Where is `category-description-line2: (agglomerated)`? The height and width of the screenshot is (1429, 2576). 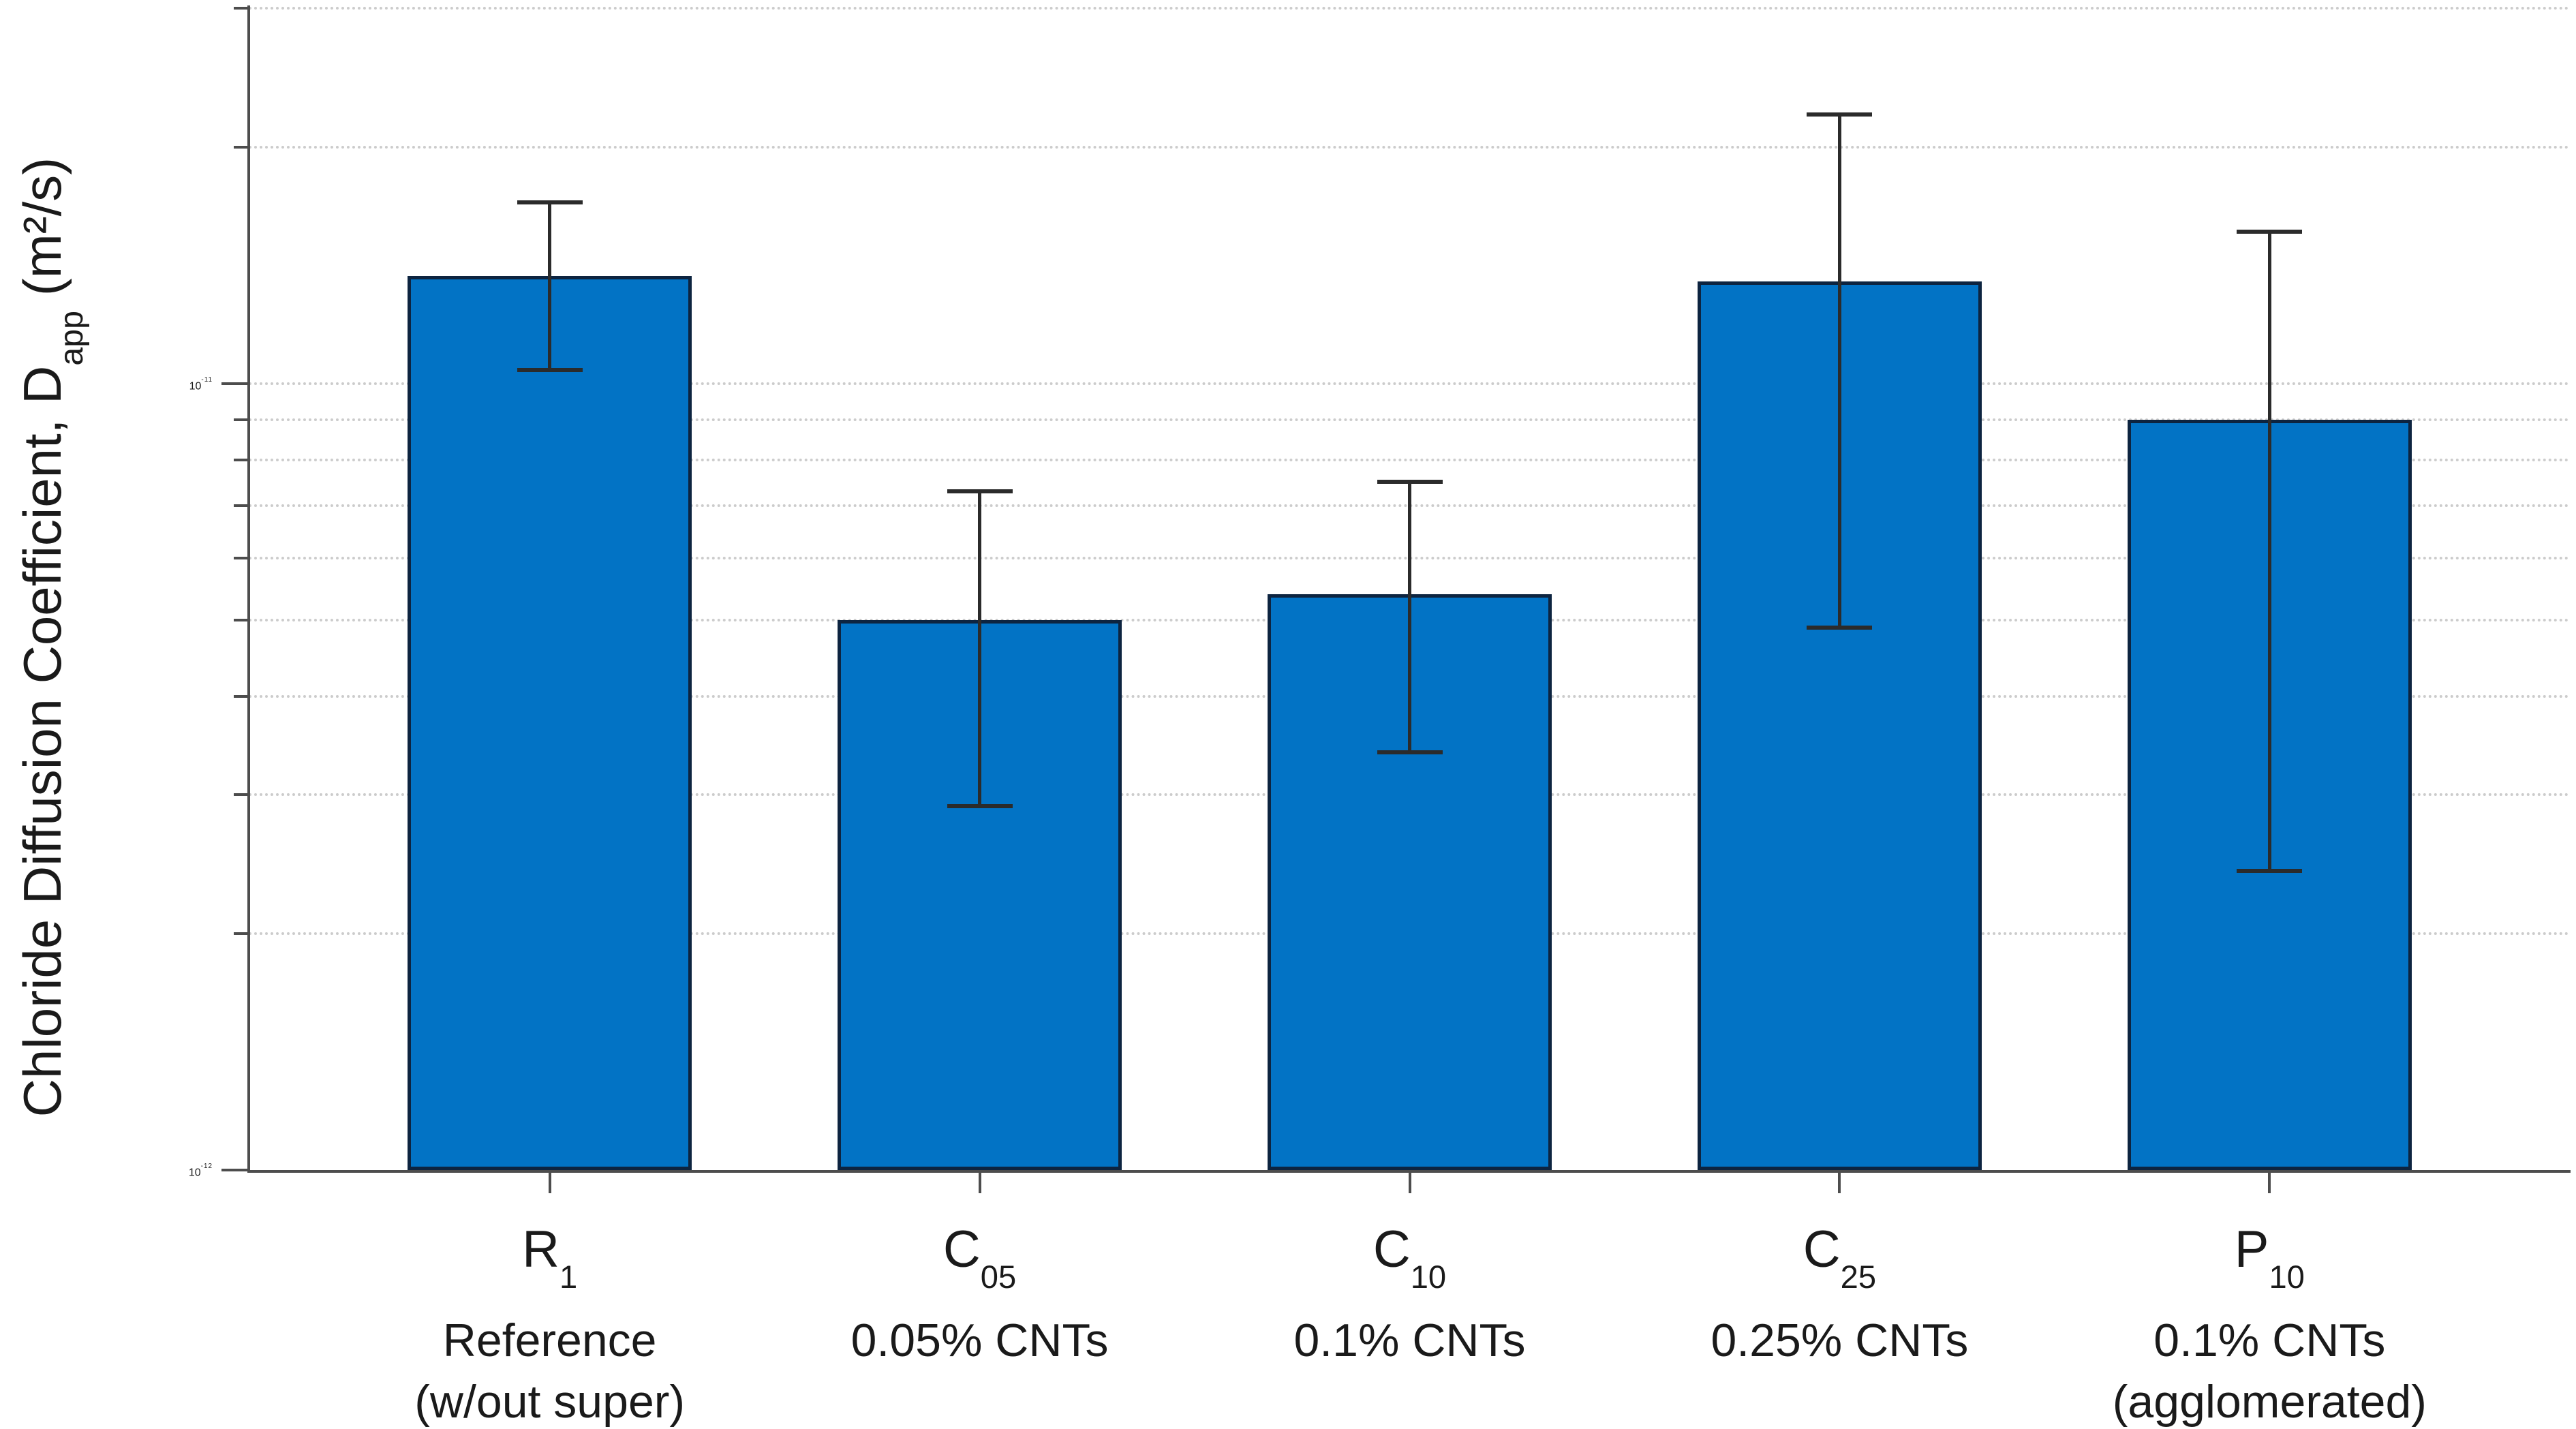
category-description-line2: (agglomerated) is located at coordinates (2269, 1402).